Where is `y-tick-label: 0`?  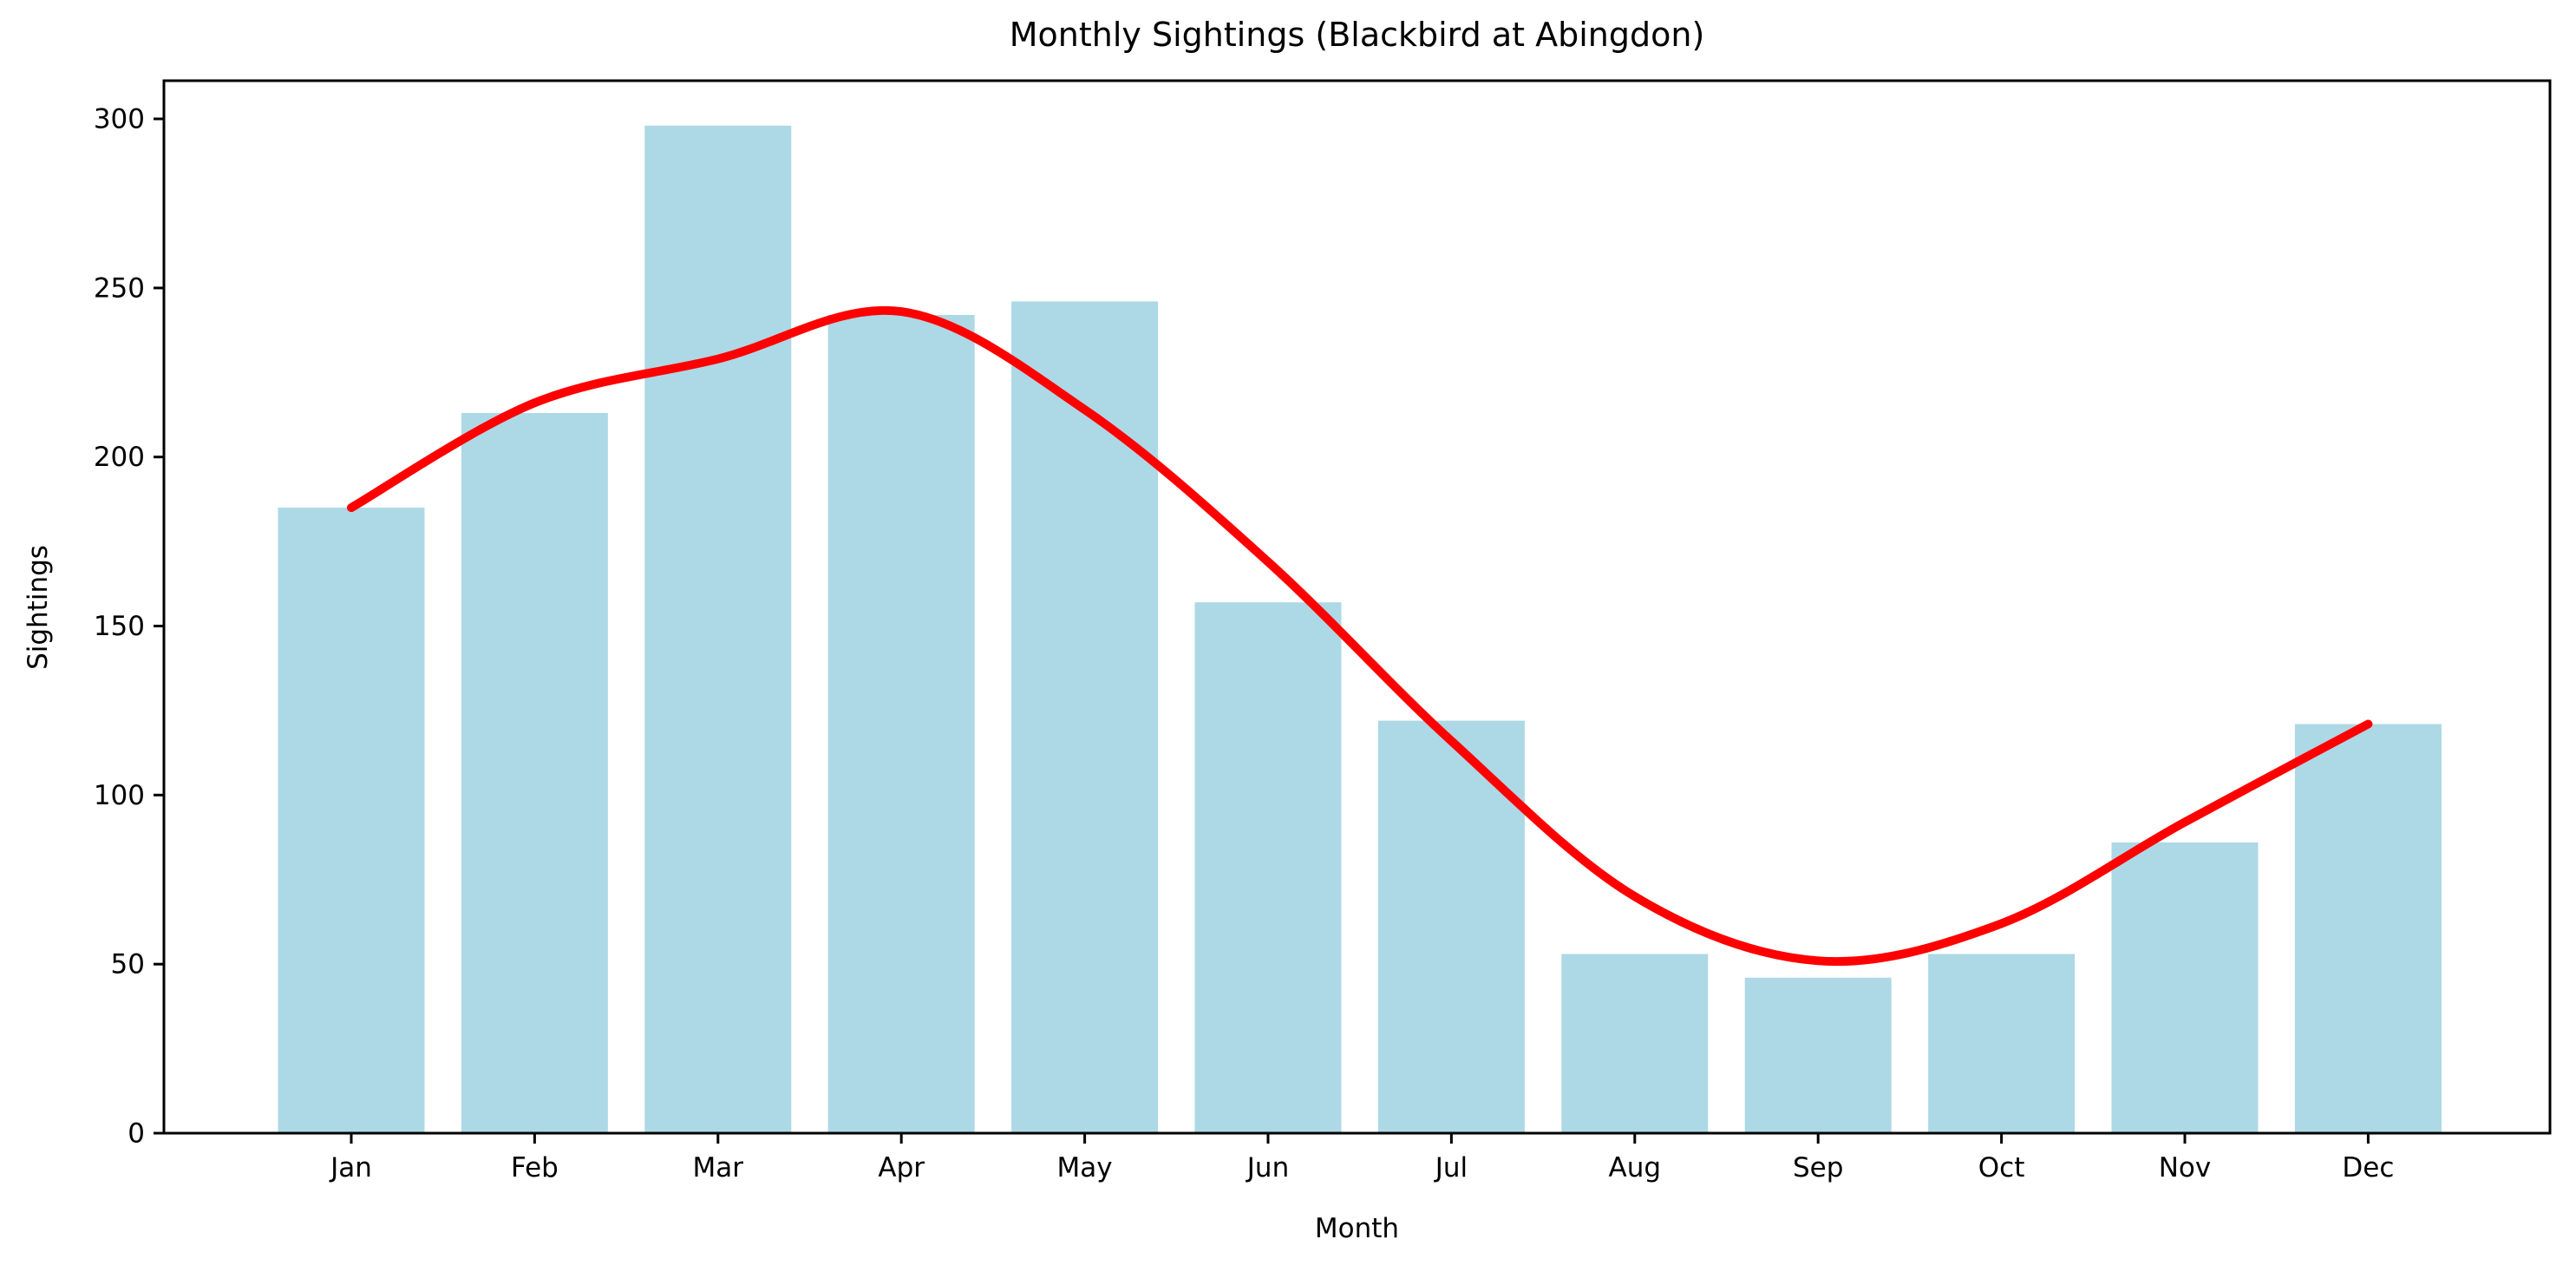
y-tick-label: 0 is located at coordinates (136, 1134).